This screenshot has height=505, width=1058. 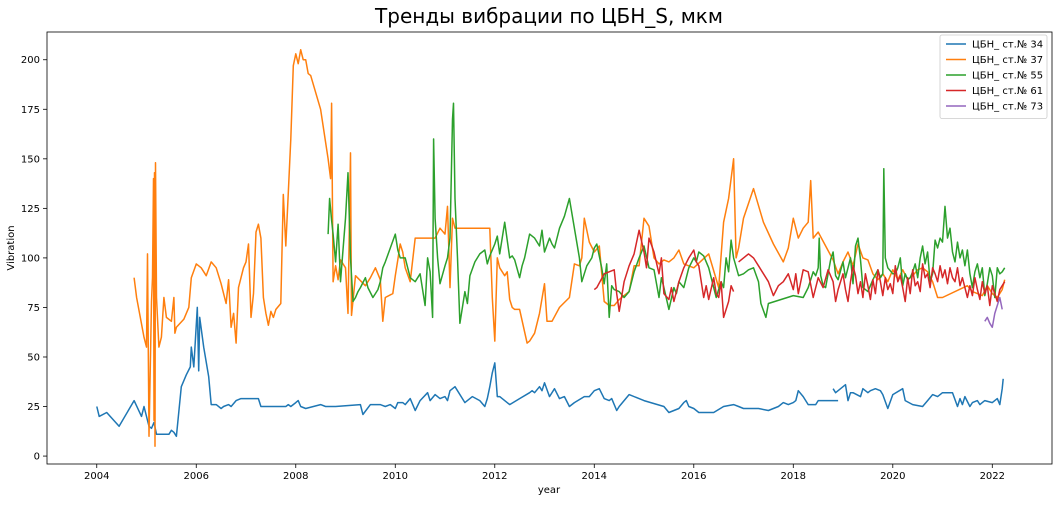 What do you see at coordinates (196, 476) in the screenshot?
I see `x-tick-label: 2006` at bounding box center [196, 476].